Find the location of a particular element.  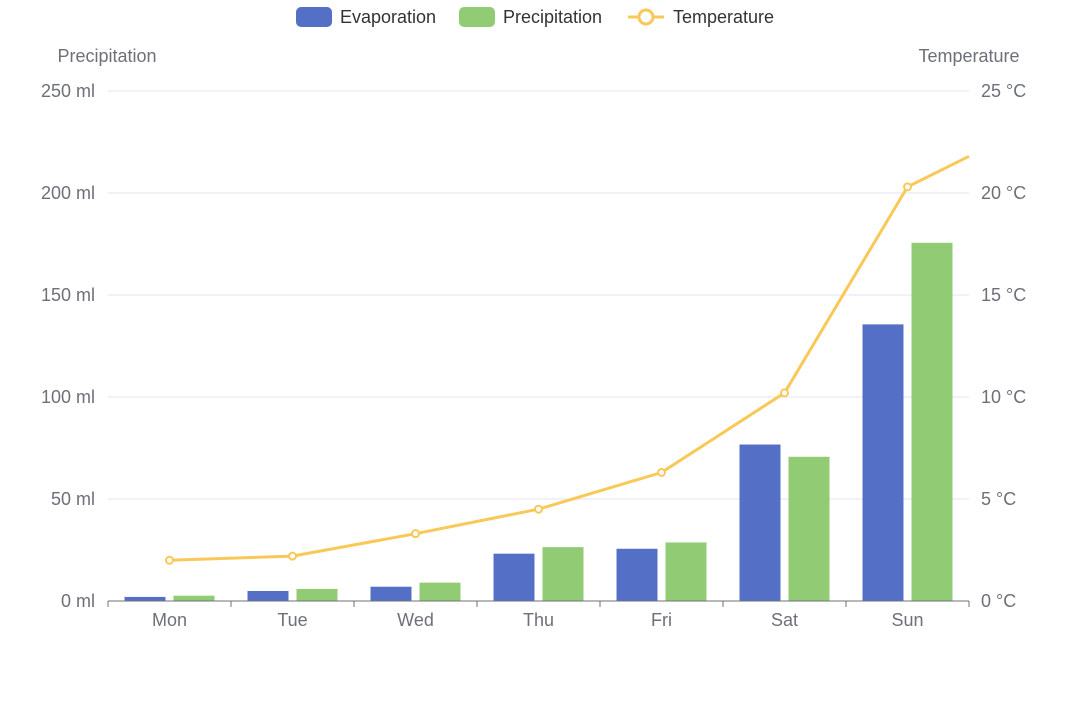

bar-evaporation-thu is located at coordinates (514, 577).